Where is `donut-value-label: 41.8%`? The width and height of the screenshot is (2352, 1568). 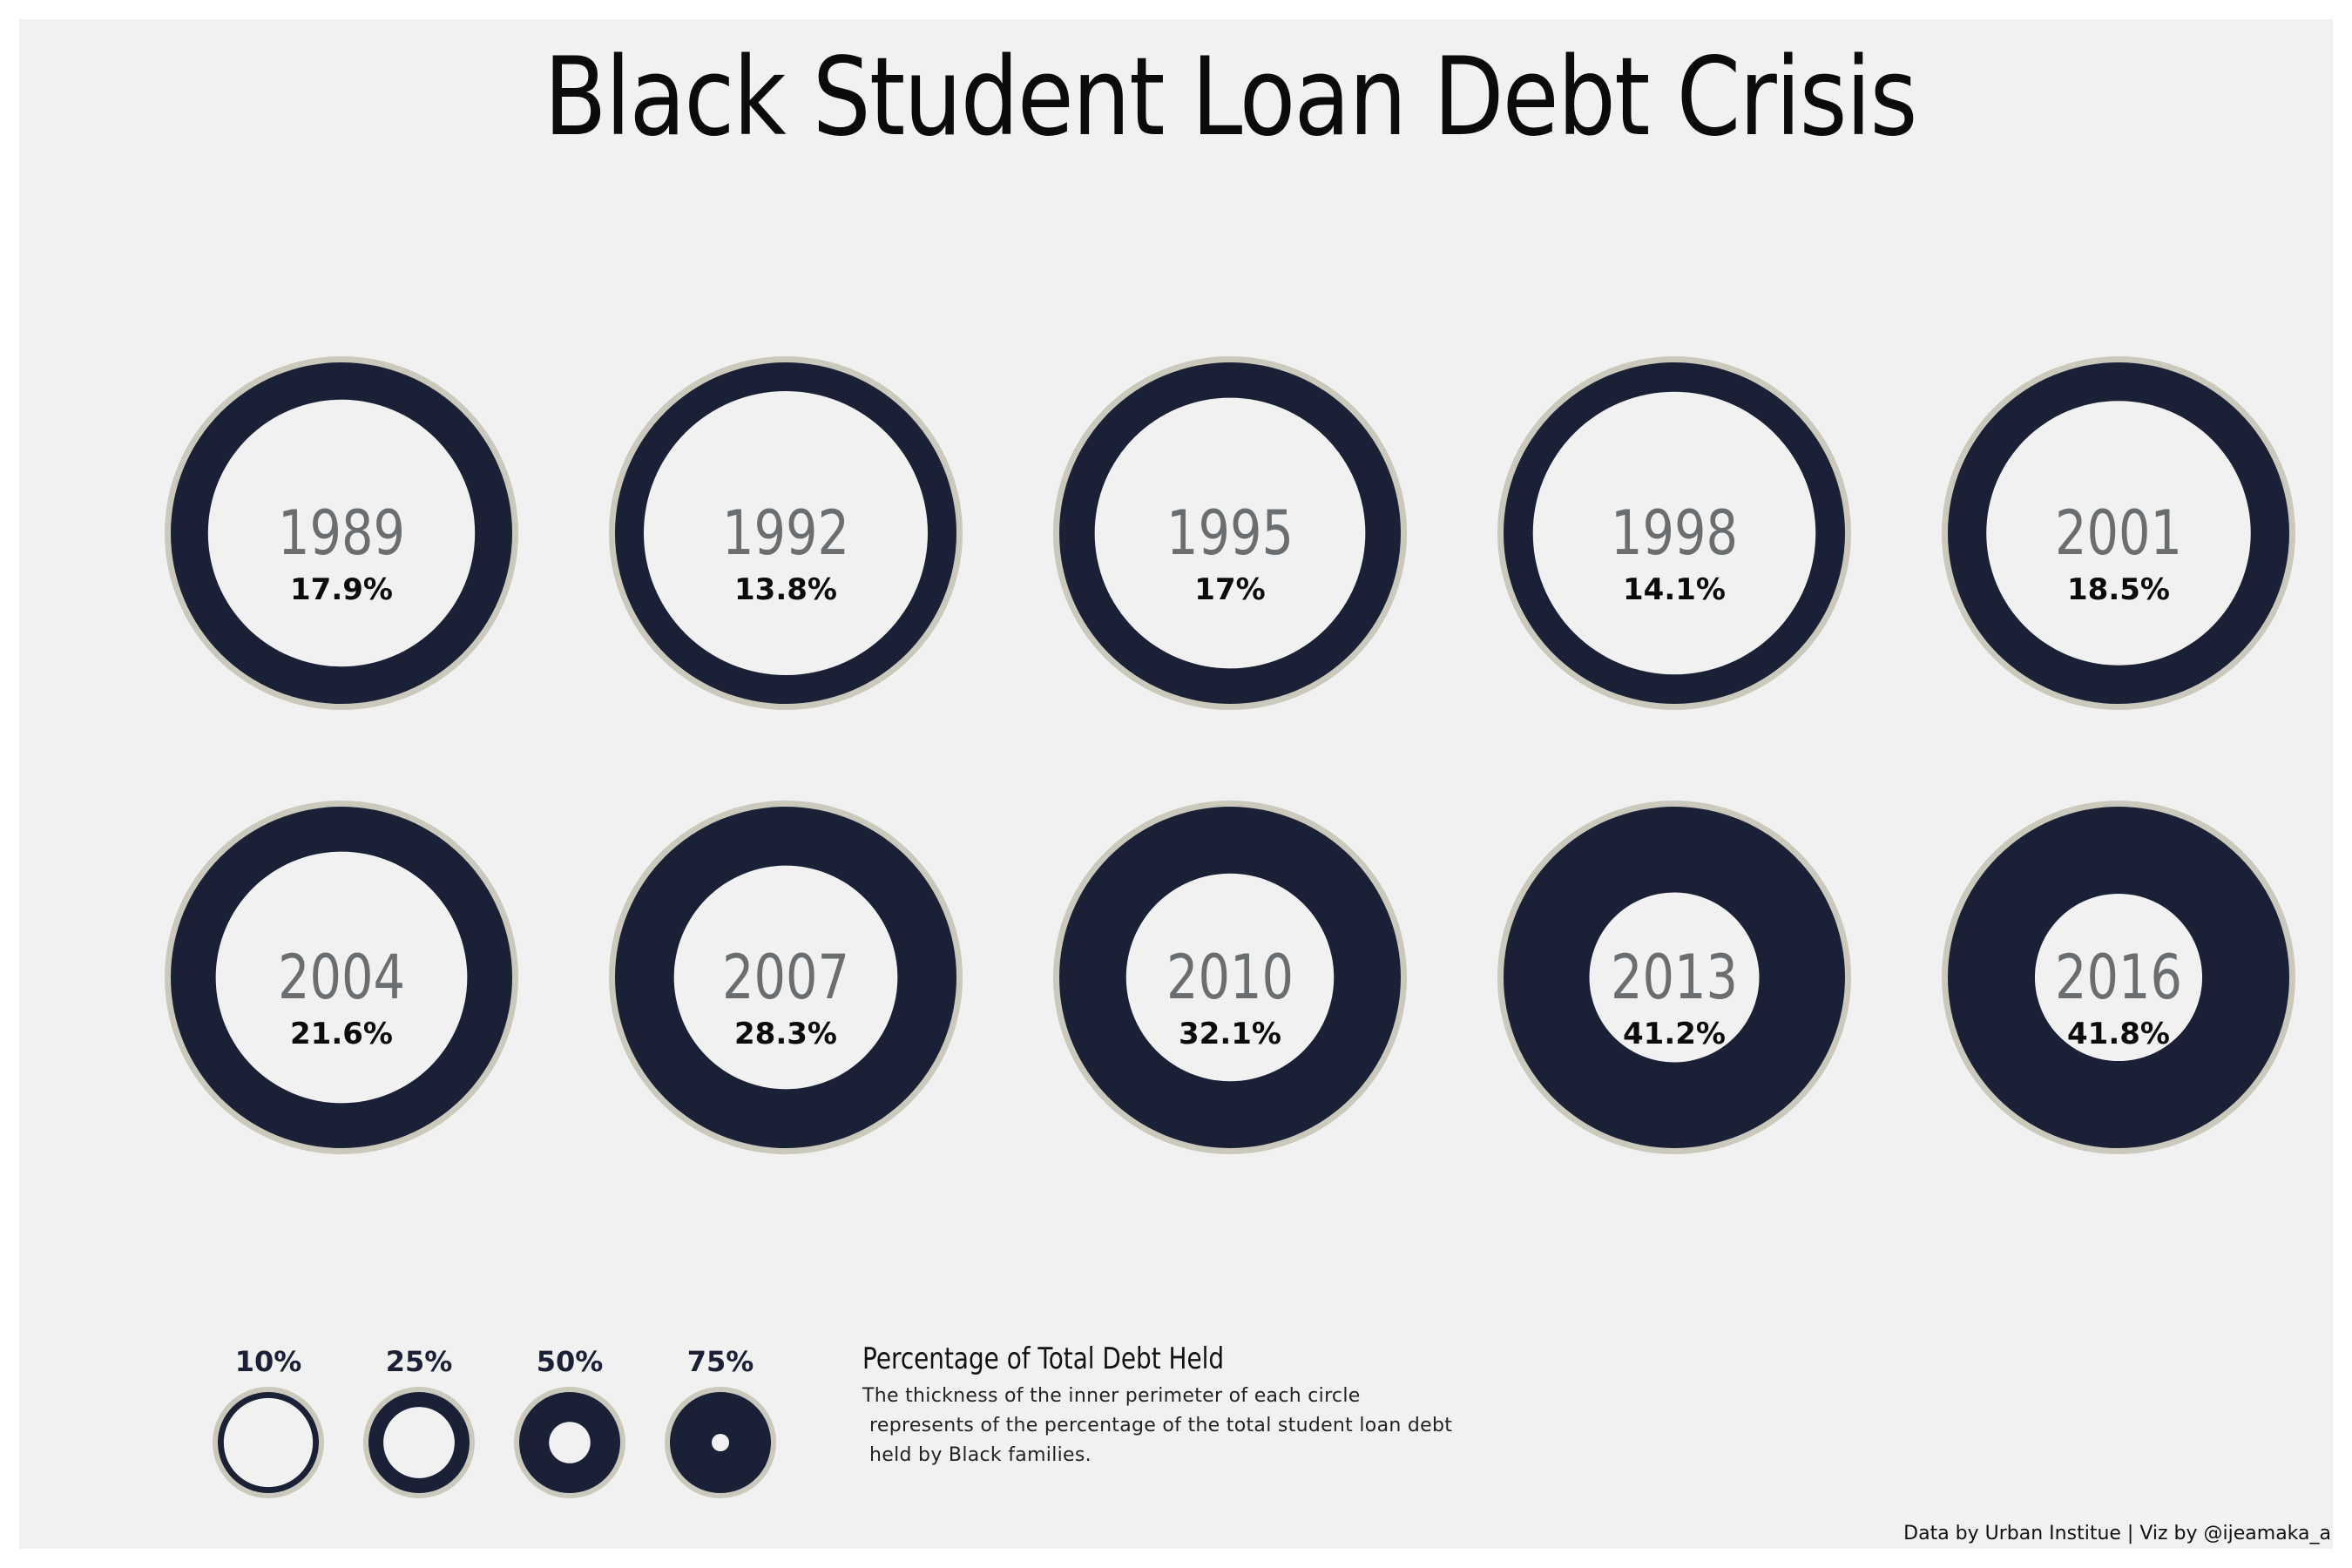 donut-value-label: 41.8% is located at coordinates (2118, 1034).